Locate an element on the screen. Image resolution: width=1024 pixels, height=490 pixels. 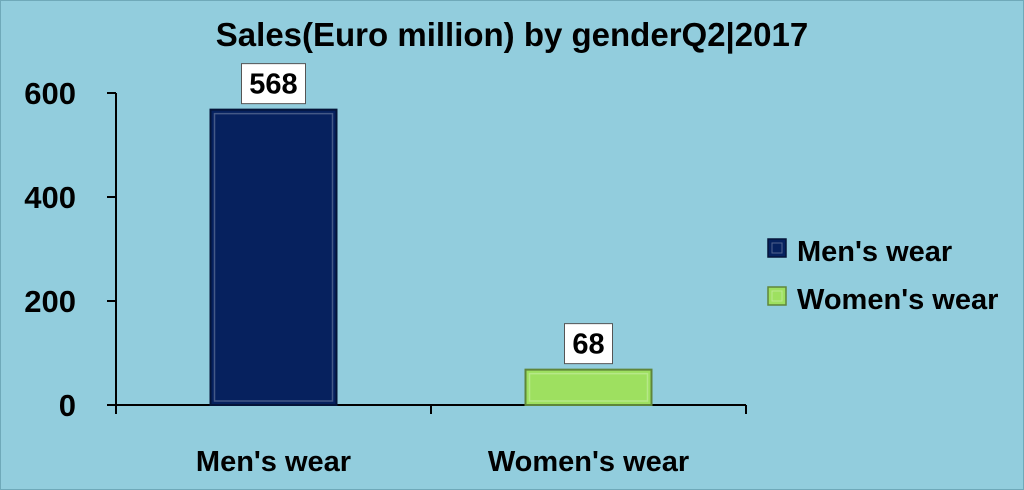
y-tick-label: 400 is located at coordinates (50, 197).